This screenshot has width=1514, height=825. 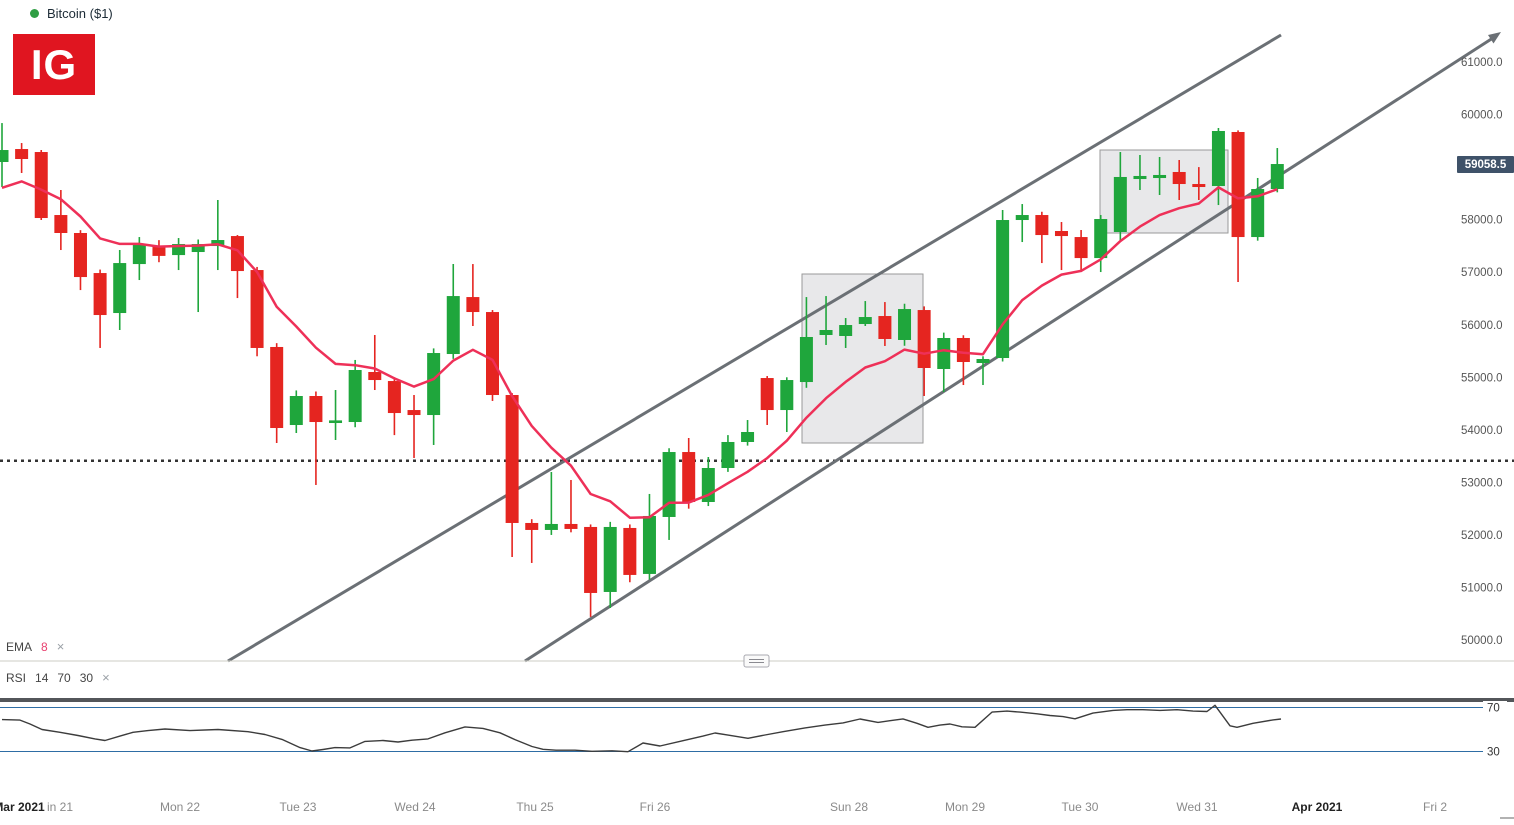 I want to click on highlight-zone, so click(x=862, y=358).